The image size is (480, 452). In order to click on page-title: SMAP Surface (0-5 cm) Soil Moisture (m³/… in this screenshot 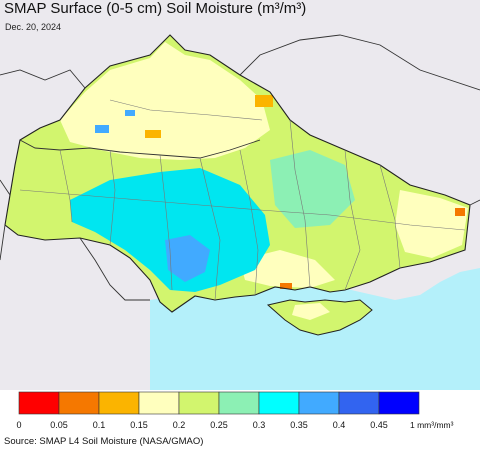, I will do `click(155, 8)`.